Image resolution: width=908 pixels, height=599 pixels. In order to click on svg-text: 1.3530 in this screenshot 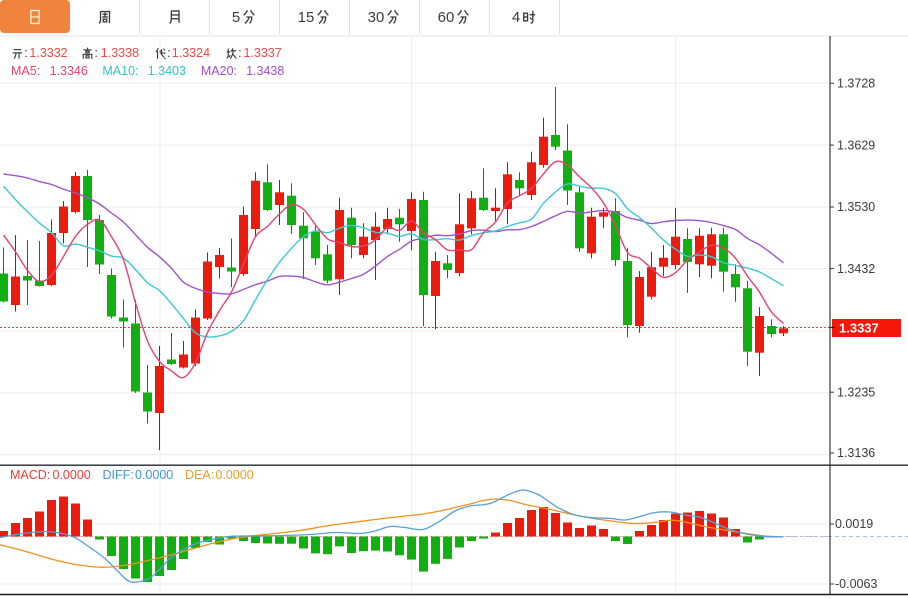, I will do `click(856, 207)`.